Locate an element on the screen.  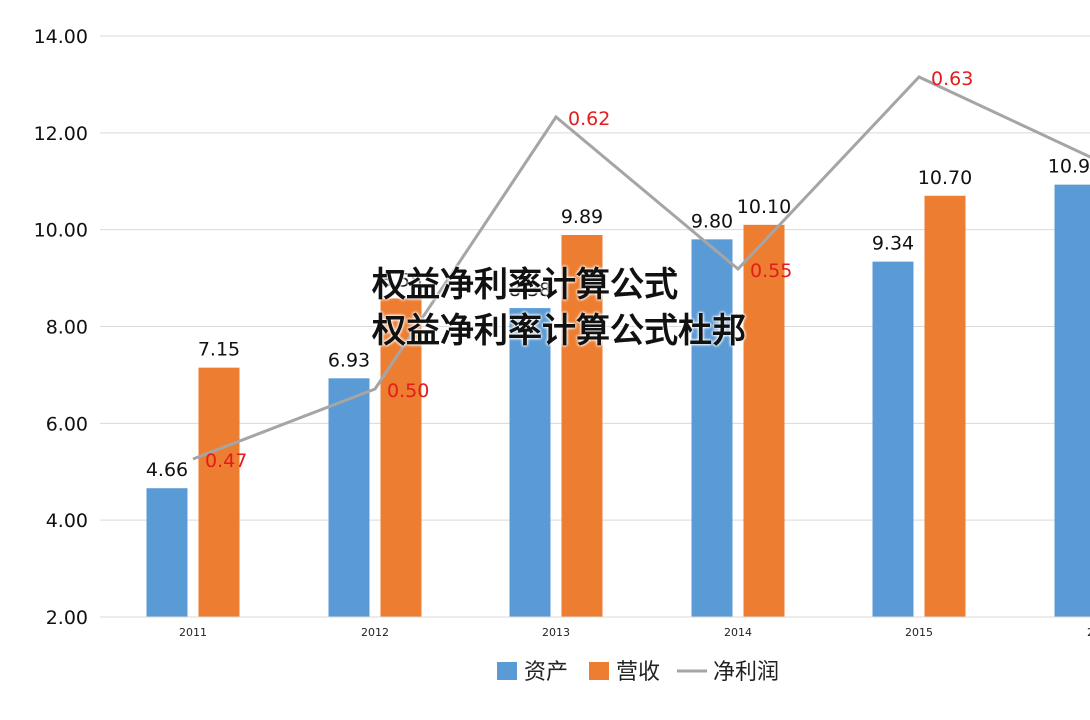
x-tick-label: 2013 is located at coordinates (556, 632).